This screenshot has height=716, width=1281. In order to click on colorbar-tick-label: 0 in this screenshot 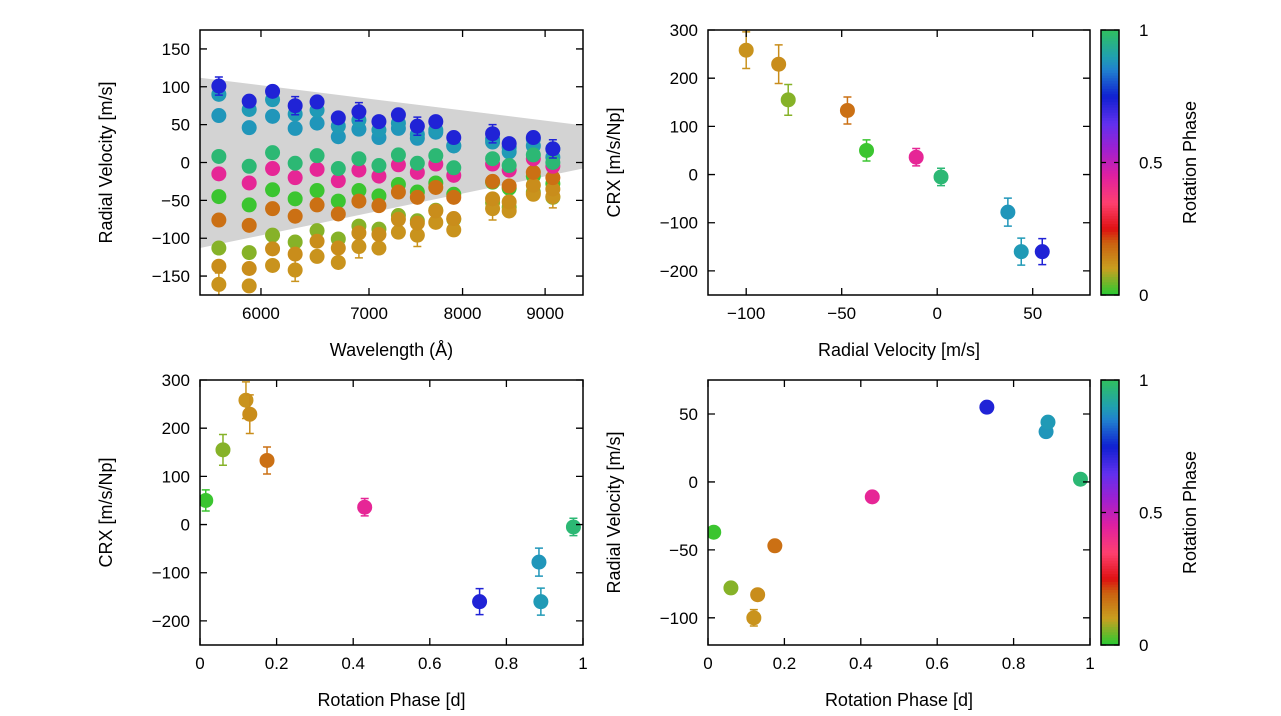, I will do `click(1143, 295)`.